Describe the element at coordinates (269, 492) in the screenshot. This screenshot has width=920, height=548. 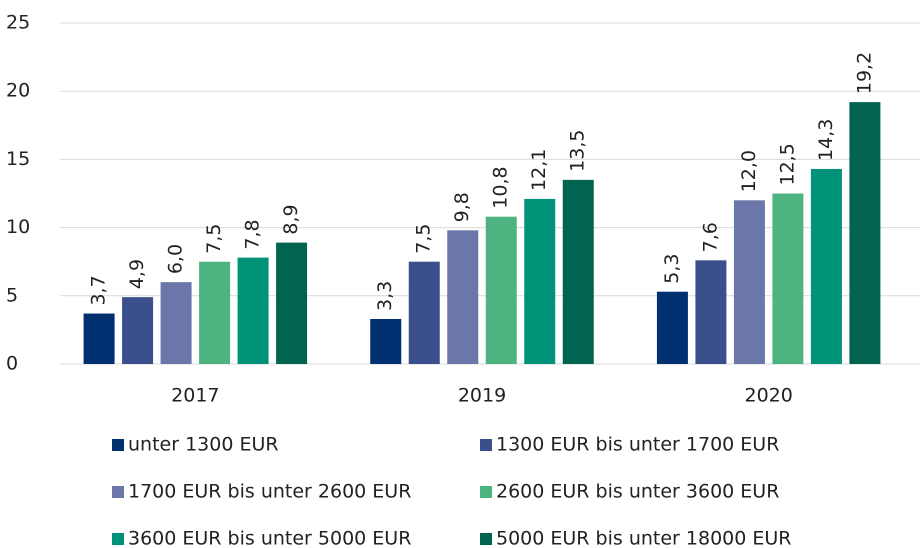
I see `legend-label: 1700 EUR bis unter 2600 EUR` at that location.